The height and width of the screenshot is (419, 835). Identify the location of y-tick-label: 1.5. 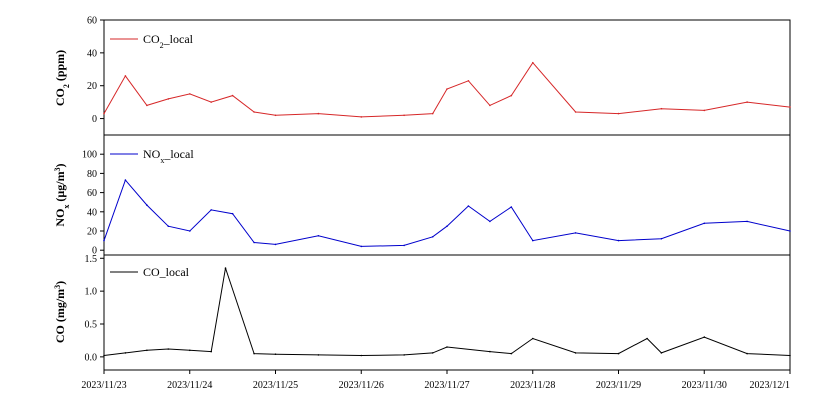
(91, 259).